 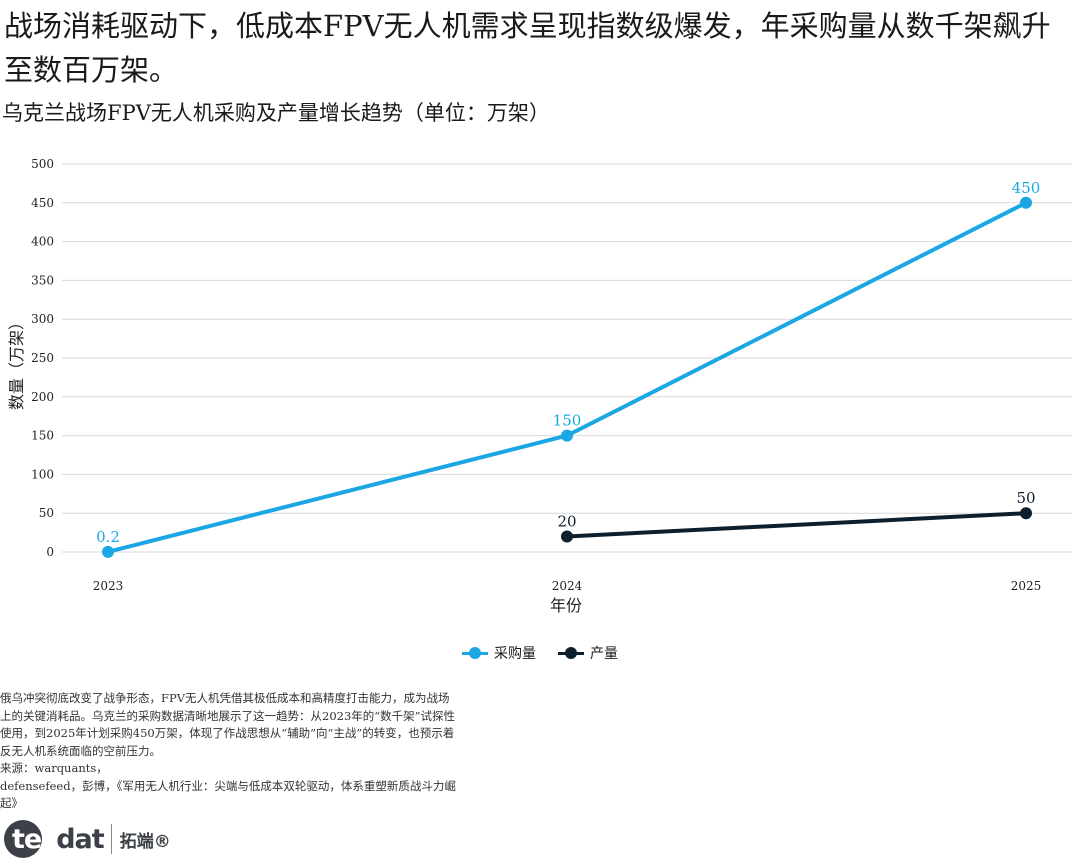 What do you see at coordinates (80, 839) in the screenshot?
I see `logo-text-part2: dat` at bounding box center [80, 839].